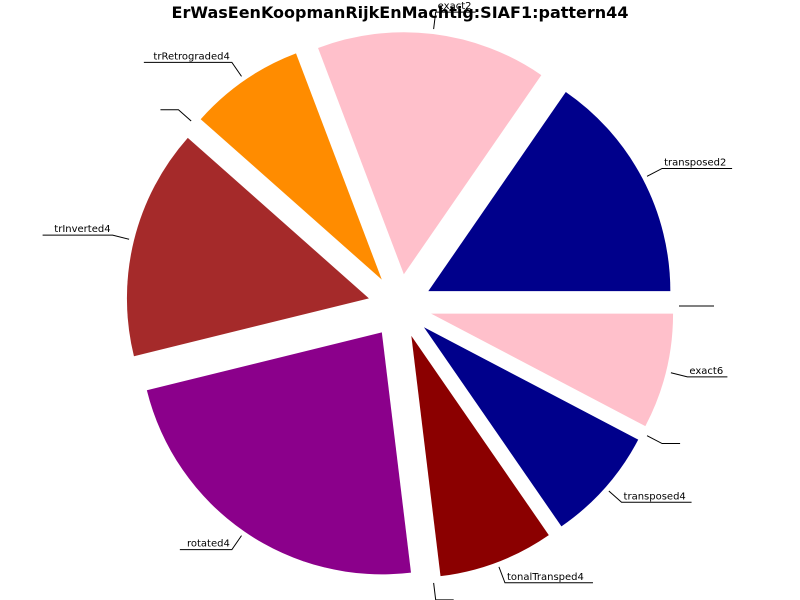 This screenshot has width=800, height=600. I want to click on slice-label-10: exact6, so click(706, 371).